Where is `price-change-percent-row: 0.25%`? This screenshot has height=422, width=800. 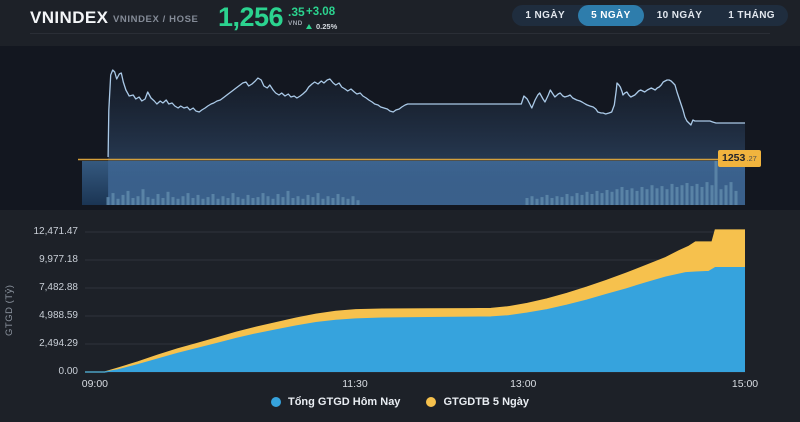
price-change-percent-row: 0.25% is located at coordinates (321, 26).